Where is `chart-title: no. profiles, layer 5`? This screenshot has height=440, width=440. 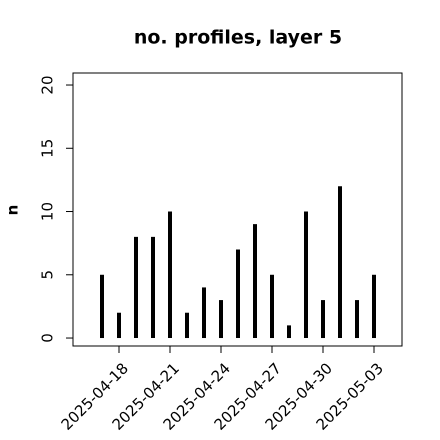 chart-title: no. profiles, layer 5 is located at coordinates (238, 38).